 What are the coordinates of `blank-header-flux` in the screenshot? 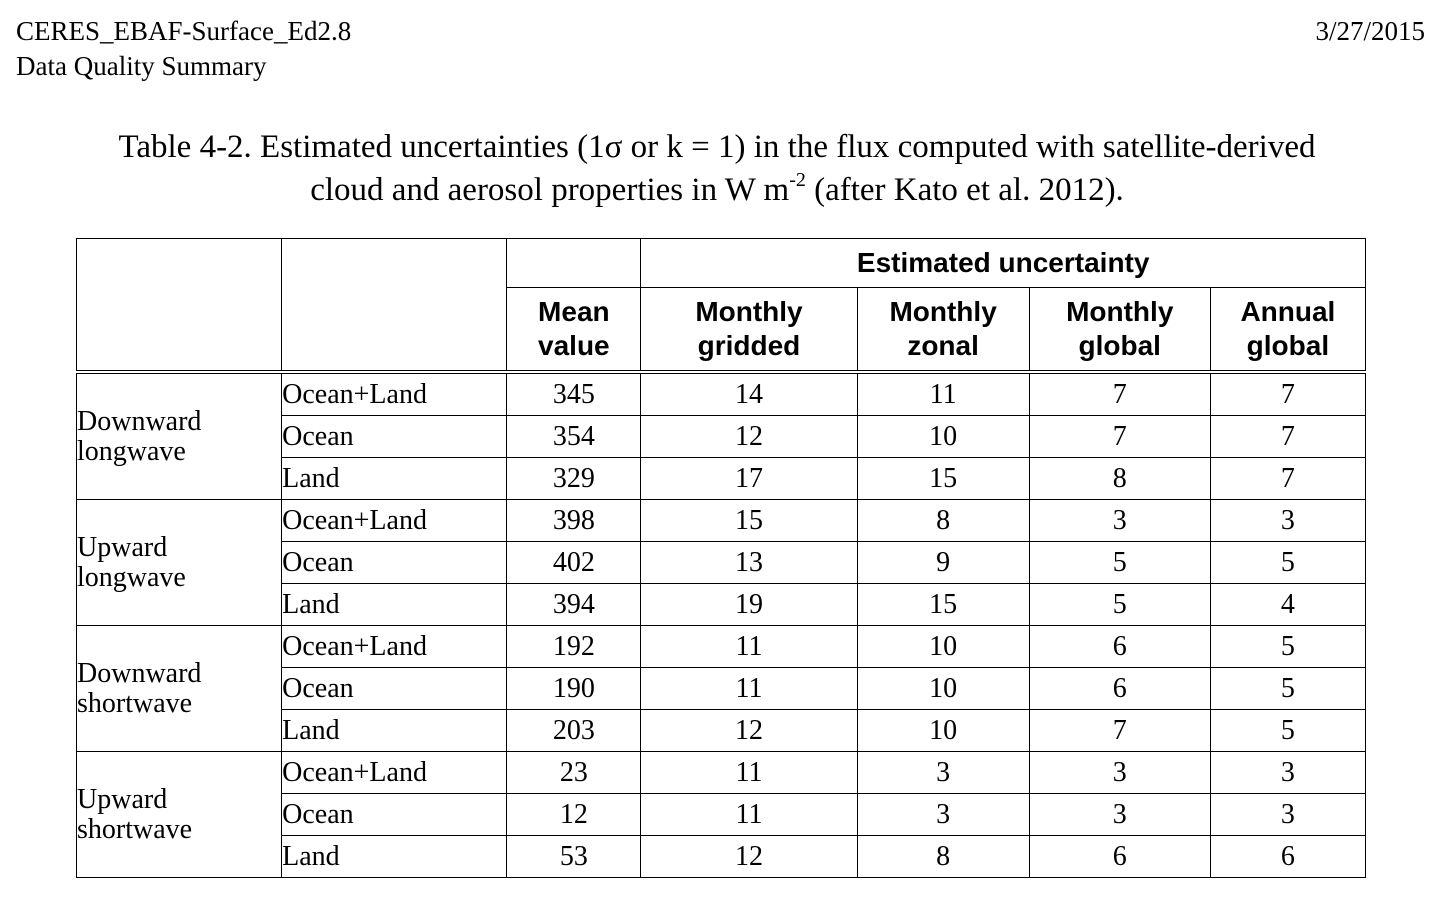 It's located at (179, 305).